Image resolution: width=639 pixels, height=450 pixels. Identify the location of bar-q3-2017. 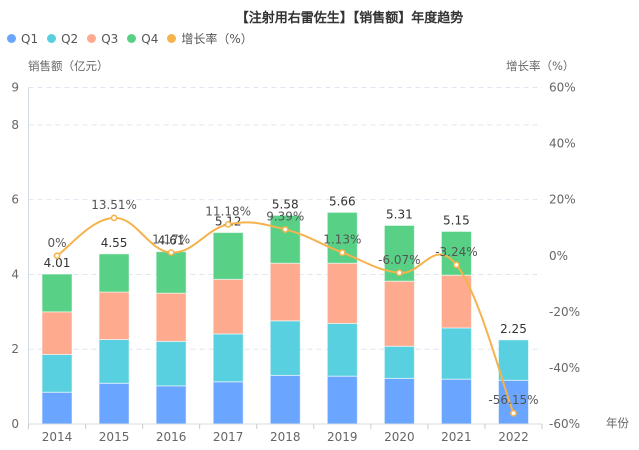
(228, 306).